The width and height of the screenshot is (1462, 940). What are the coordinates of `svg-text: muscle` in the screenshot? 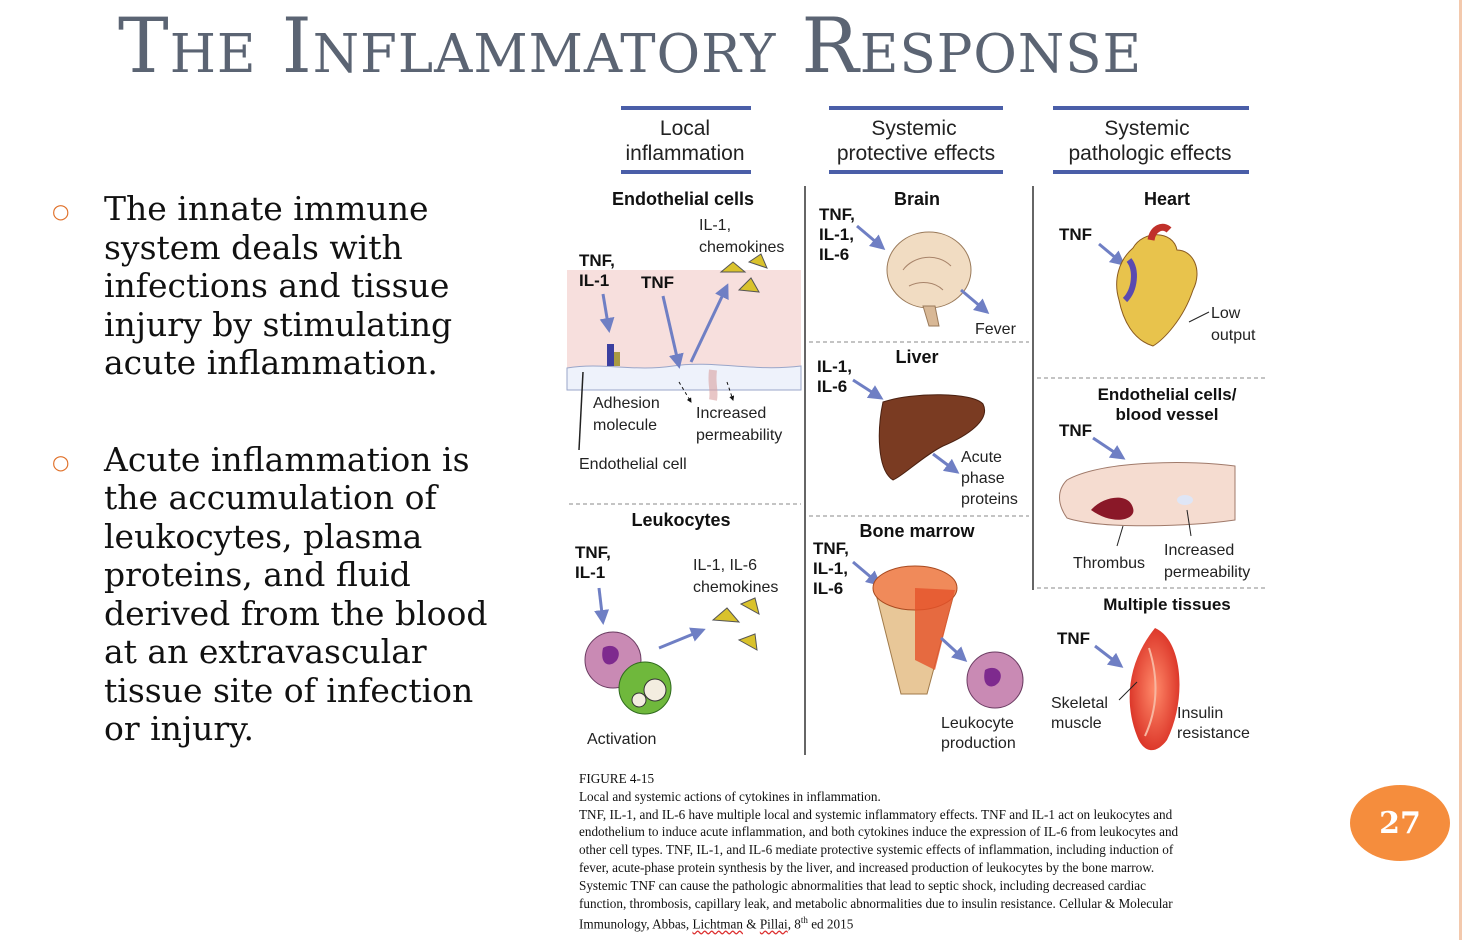 It's located at (1076, 723).